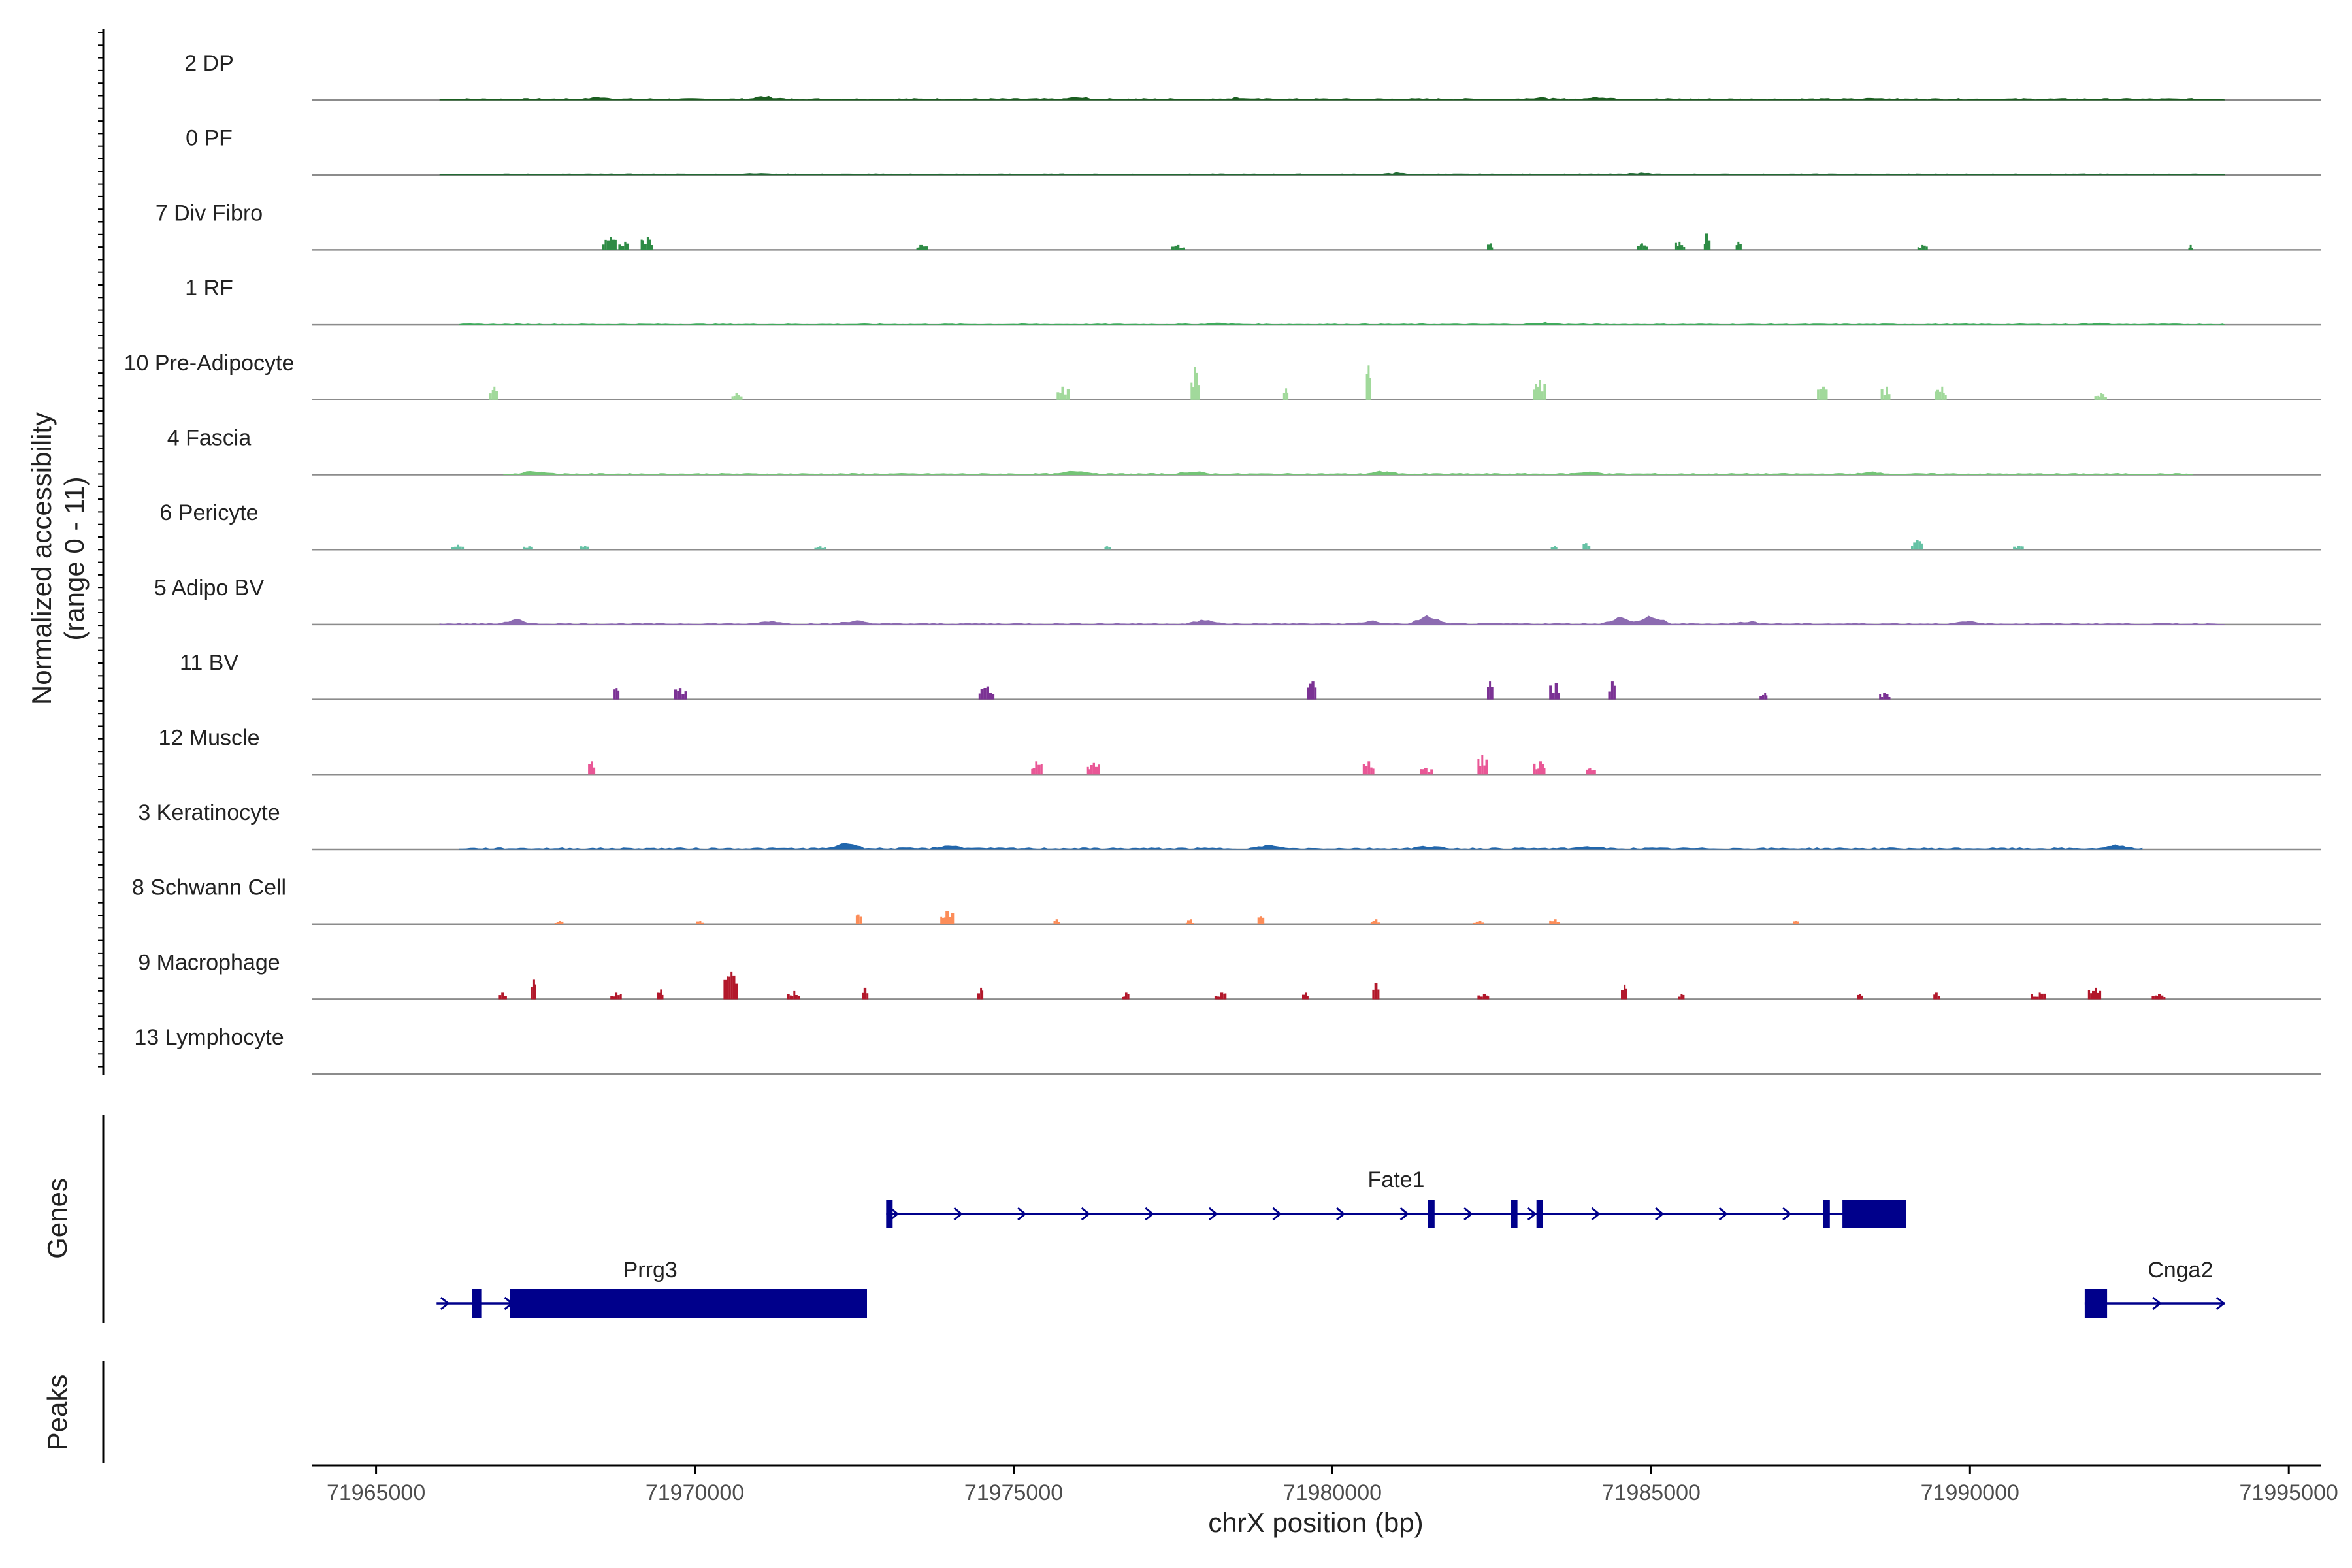 Image resolution: width=2352 pixels, height=1568 pixels. Describe the element at coordinates (209, 438) in the screenshot. I see `track-label: 4 Fascia` at that location.